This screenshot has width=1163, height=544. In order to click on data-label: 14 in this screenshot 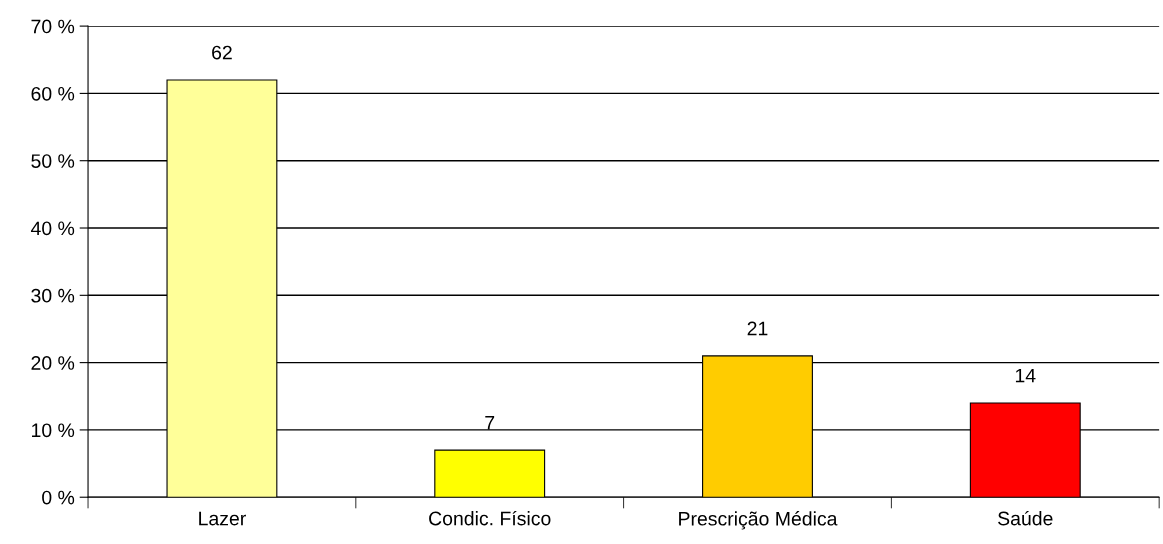, I will do `click(1025, 375)`.